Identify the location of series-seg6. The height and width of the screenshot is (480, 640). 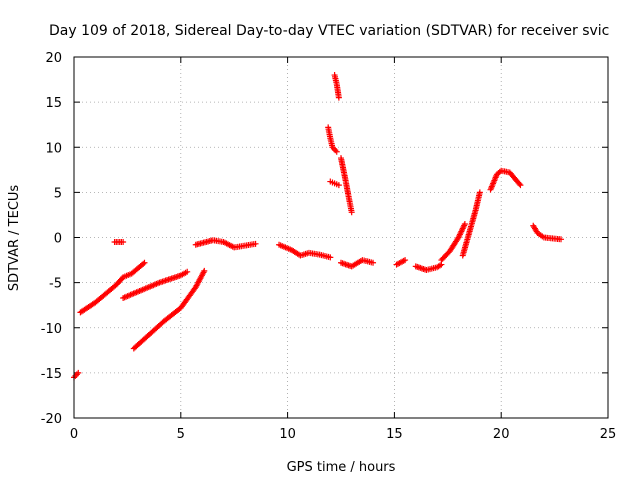
(225, 244).